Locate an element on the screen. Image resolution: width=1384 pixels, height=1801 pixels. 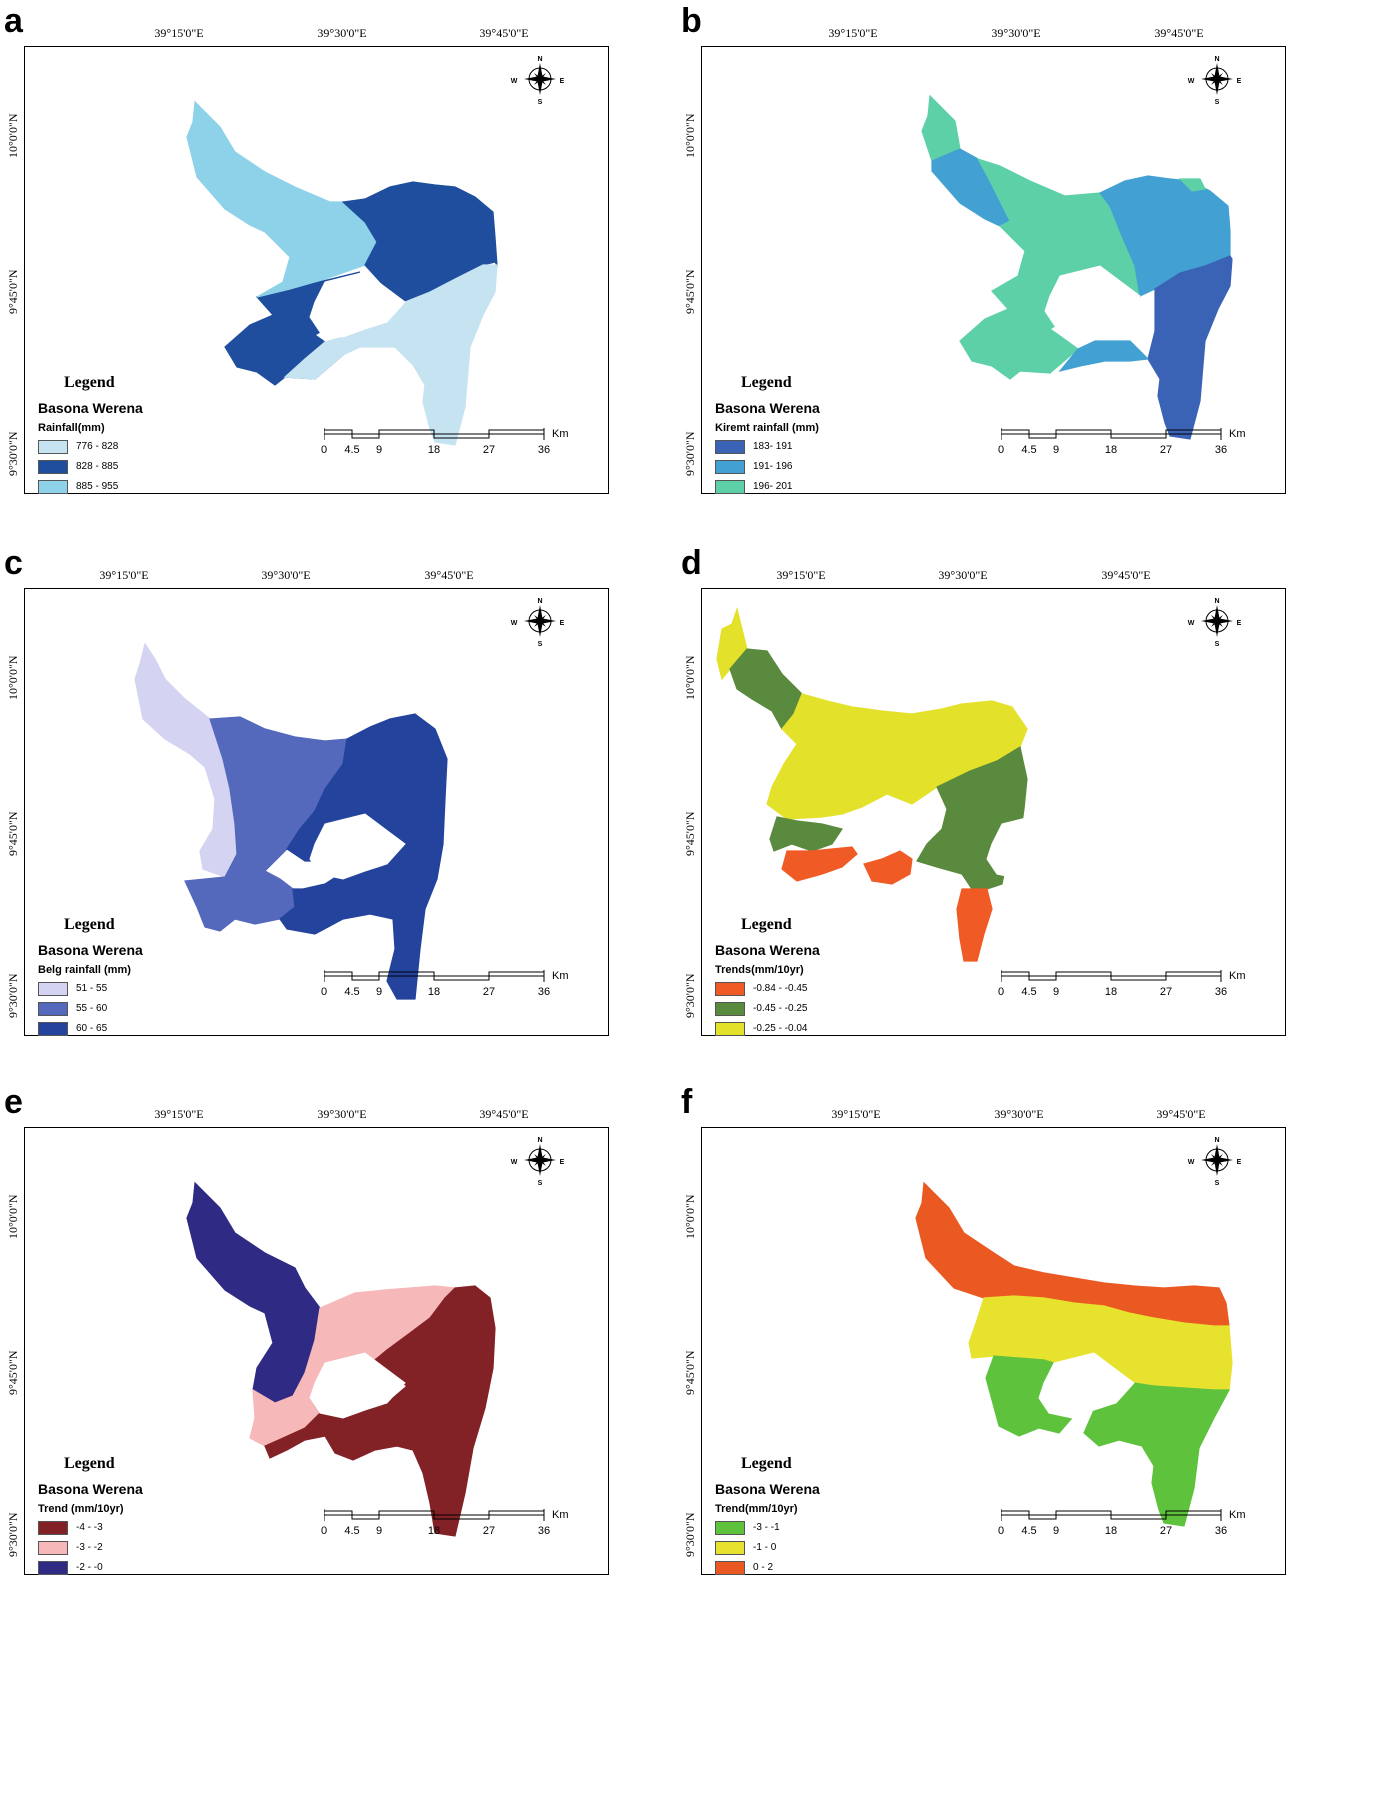
legend-field-name: Trend(mm/10yr) is located at coordinates (756, 1509).